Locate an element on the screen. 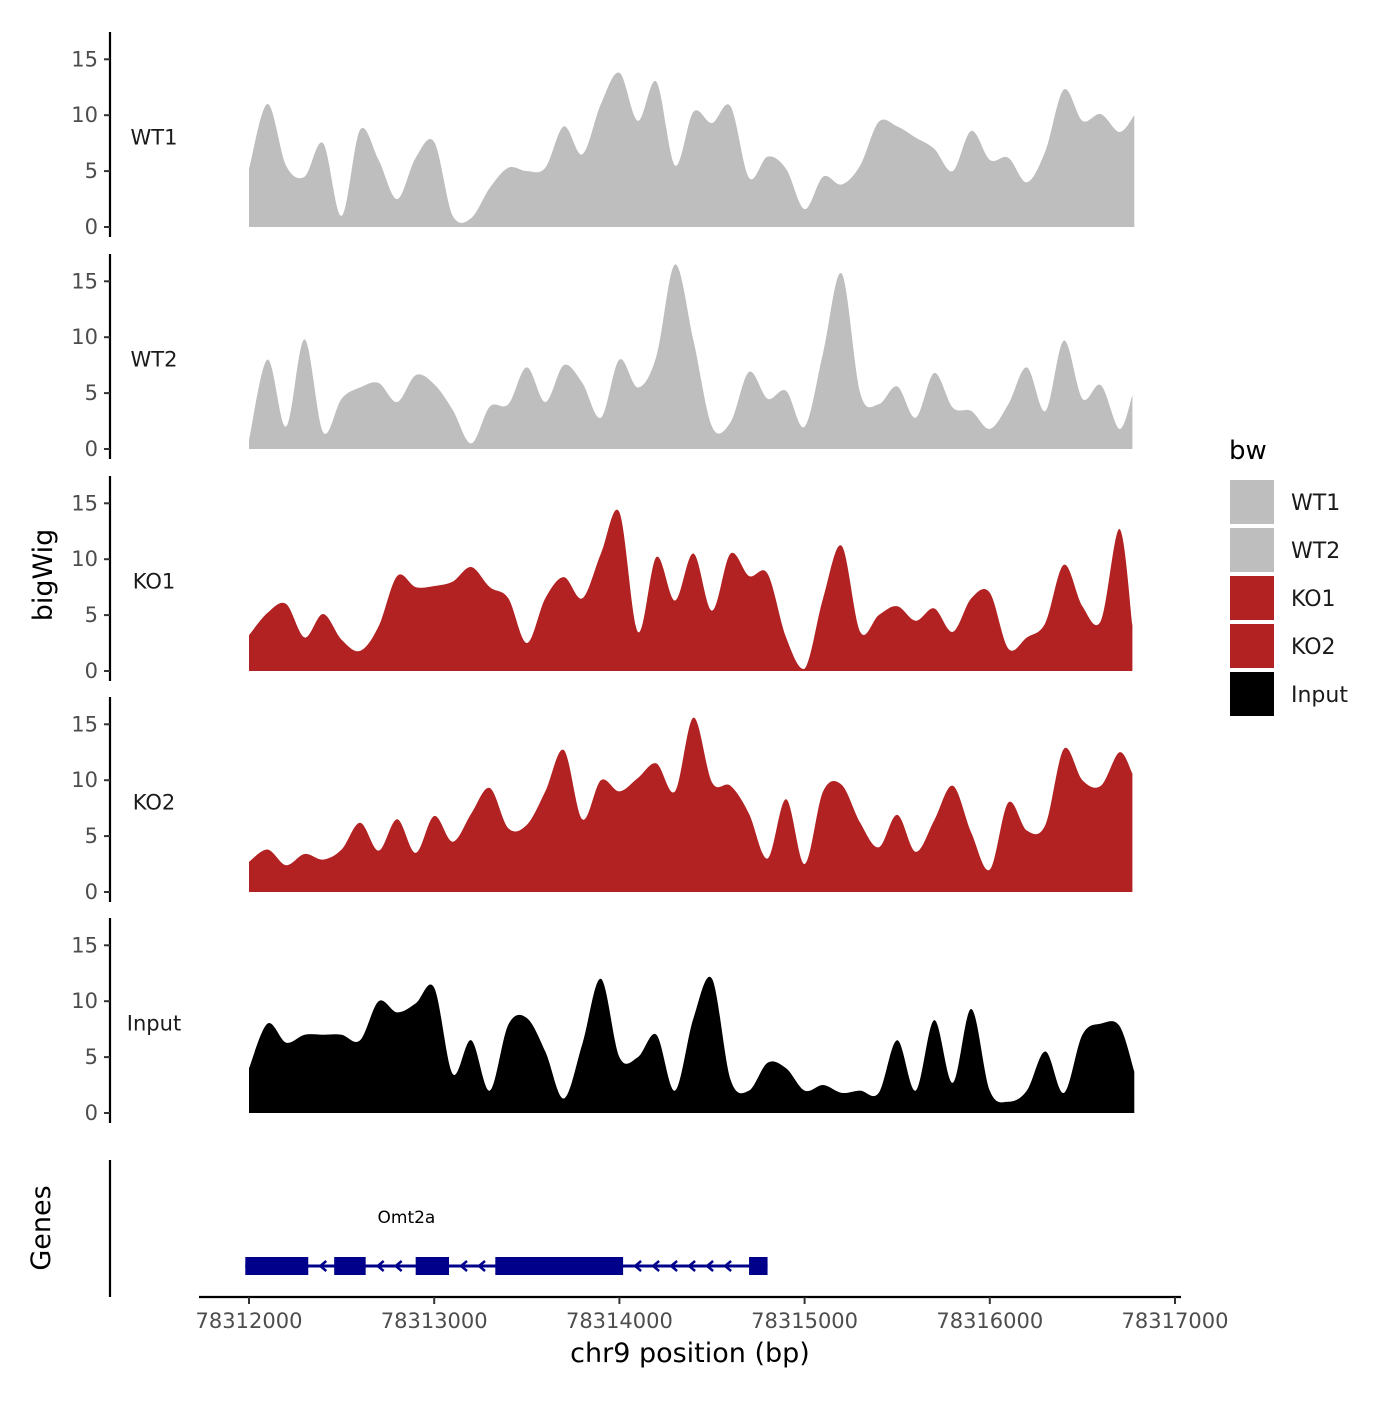 This screenshot has height=1405, width=1400. track-input: 0 5 10 15 Input is located at coordinates (603, 1021).